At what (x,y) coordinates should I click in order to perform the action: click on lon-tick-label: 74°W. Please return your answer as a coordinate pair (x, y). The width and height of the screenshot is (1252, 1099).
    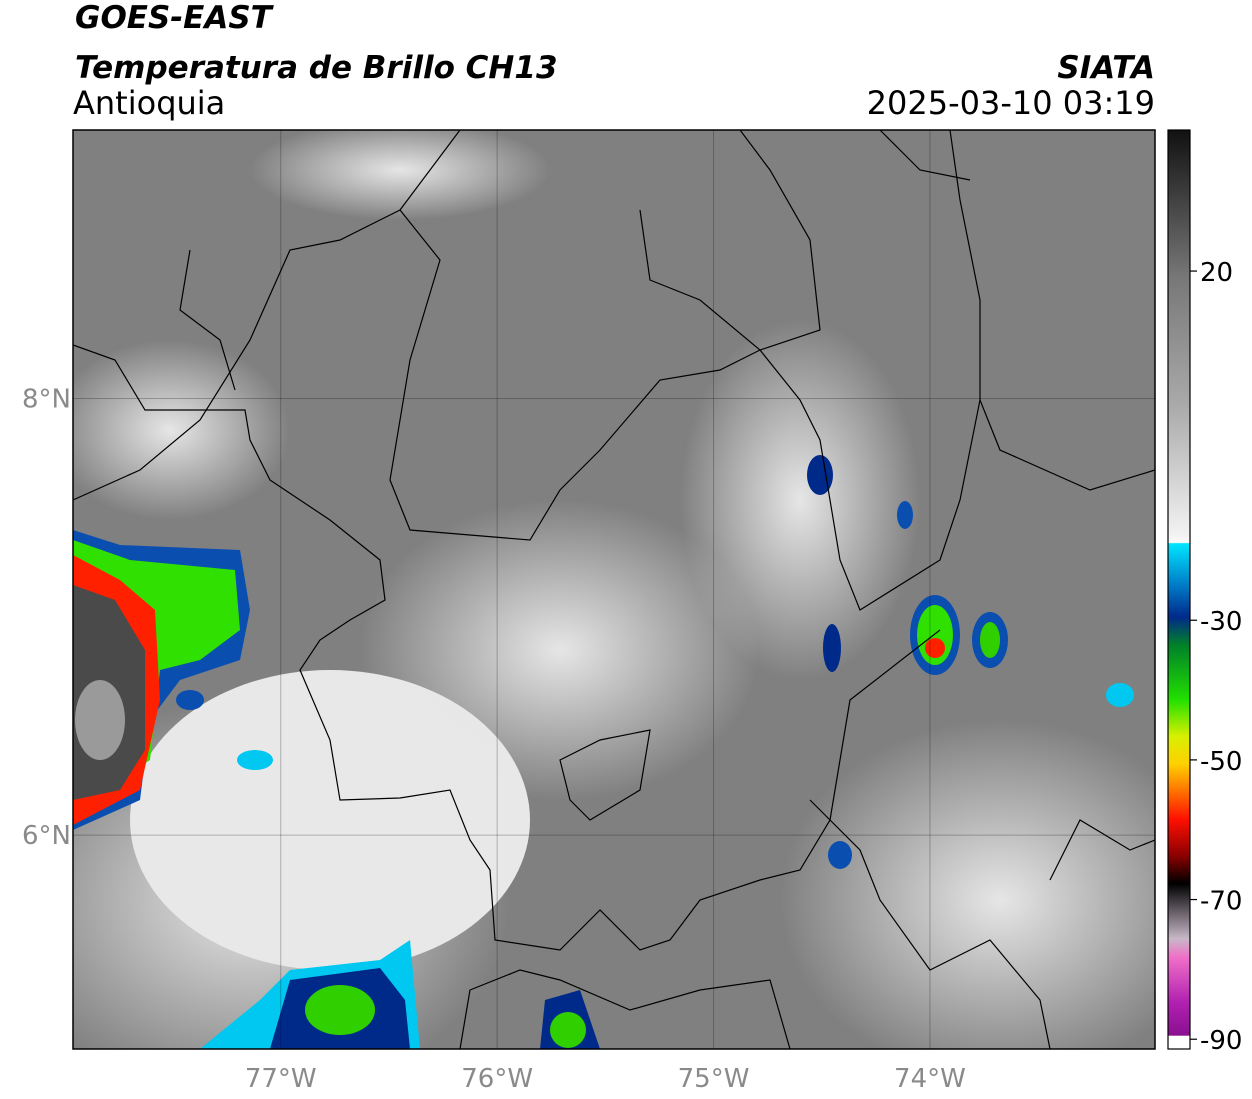
    Looking at the image, I should click on (930, 1079).